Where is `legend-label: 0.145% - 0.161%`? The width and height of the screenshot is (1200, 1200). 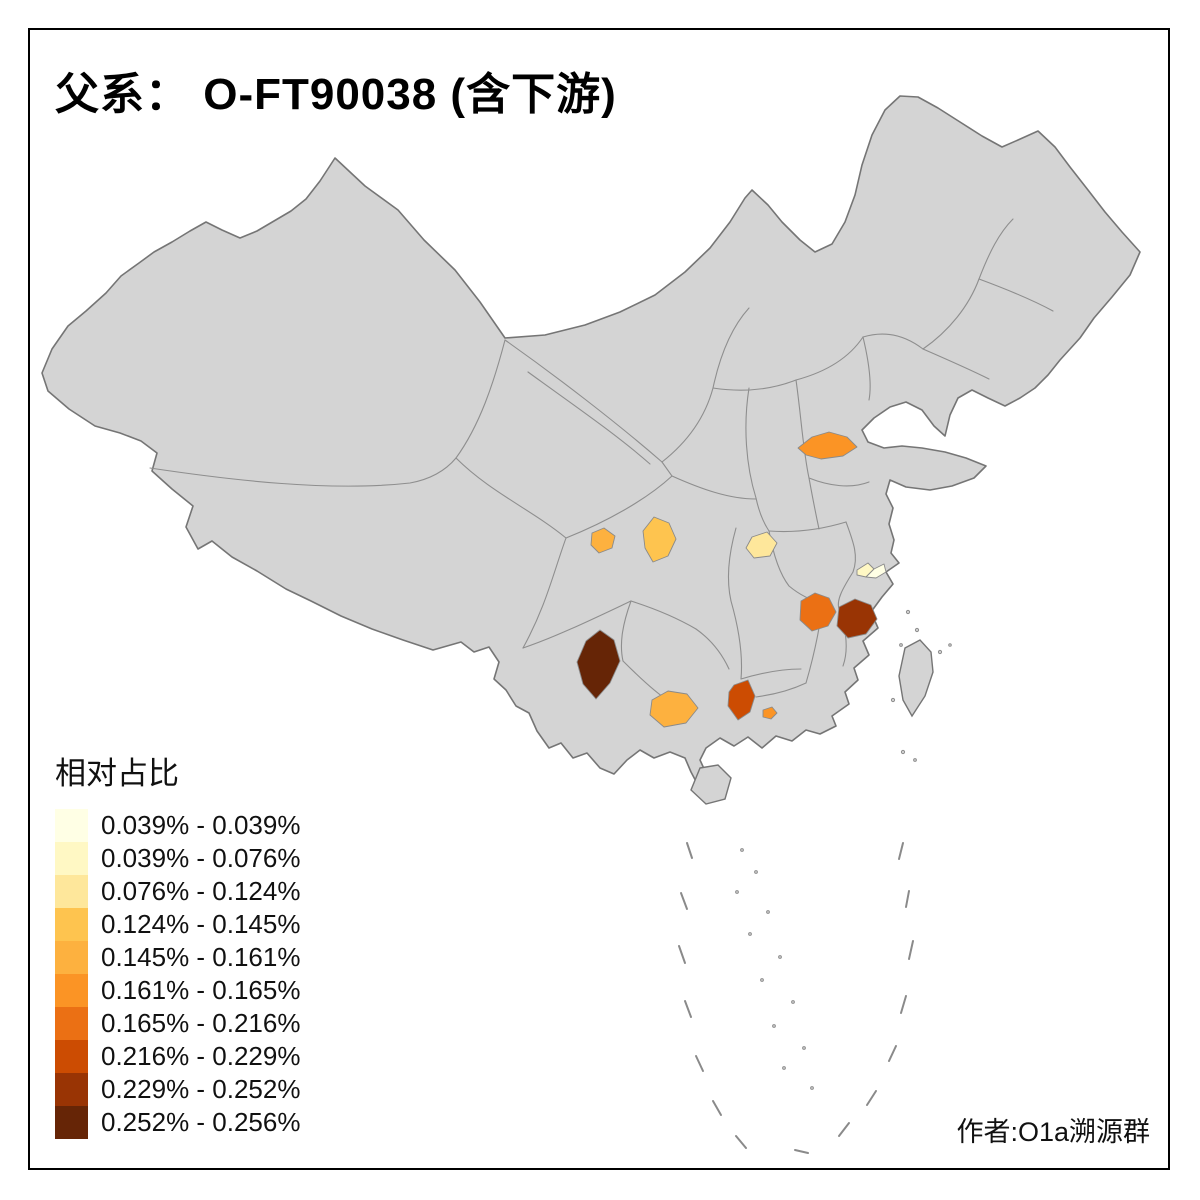
legend-label: 0.145% - 0.161% is located at coordinates (201, 957).